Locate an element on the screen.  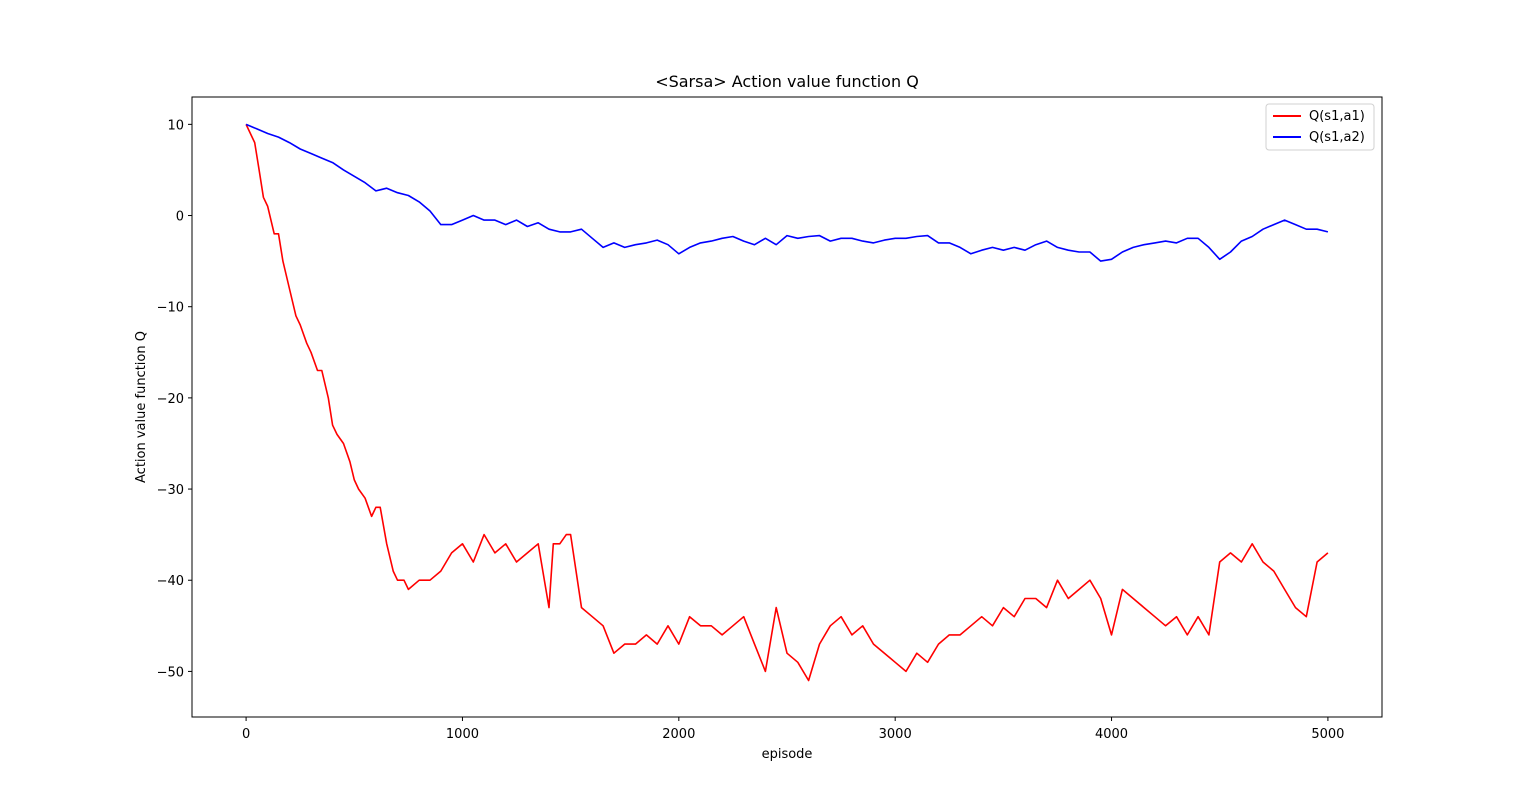
x-tick-label: 4000 is located at coordinates (1111, 734).